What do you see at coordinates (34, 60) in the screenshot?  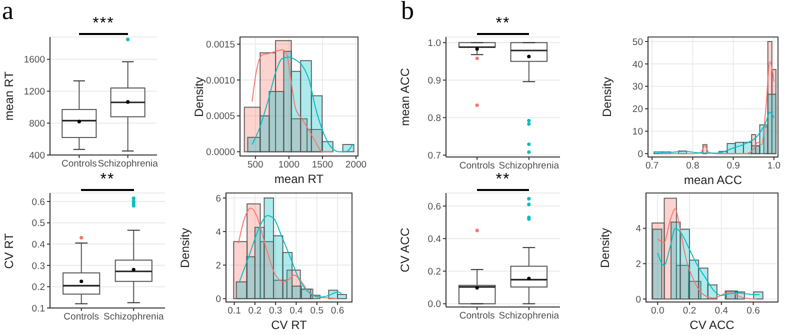 I see `y-tick-label: 1600` at bounding box center [34, 60].